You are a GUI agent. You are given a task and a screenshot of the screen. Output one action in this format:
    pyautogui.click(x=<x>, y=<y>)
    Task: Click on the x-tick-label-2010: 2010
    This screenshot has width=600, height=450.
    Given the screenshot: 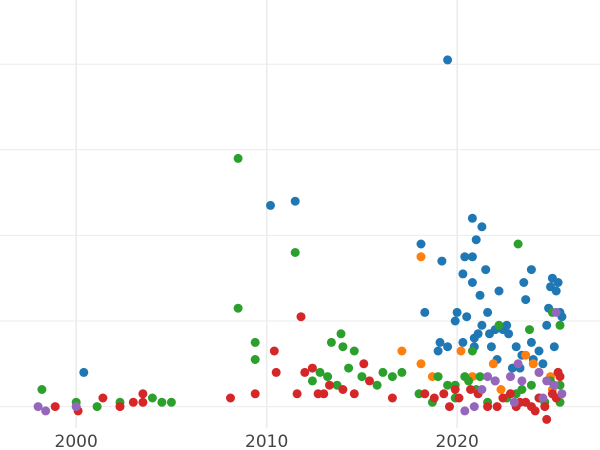 What is the action you would take?
    pyautogui.click(x=266, y=441)
    